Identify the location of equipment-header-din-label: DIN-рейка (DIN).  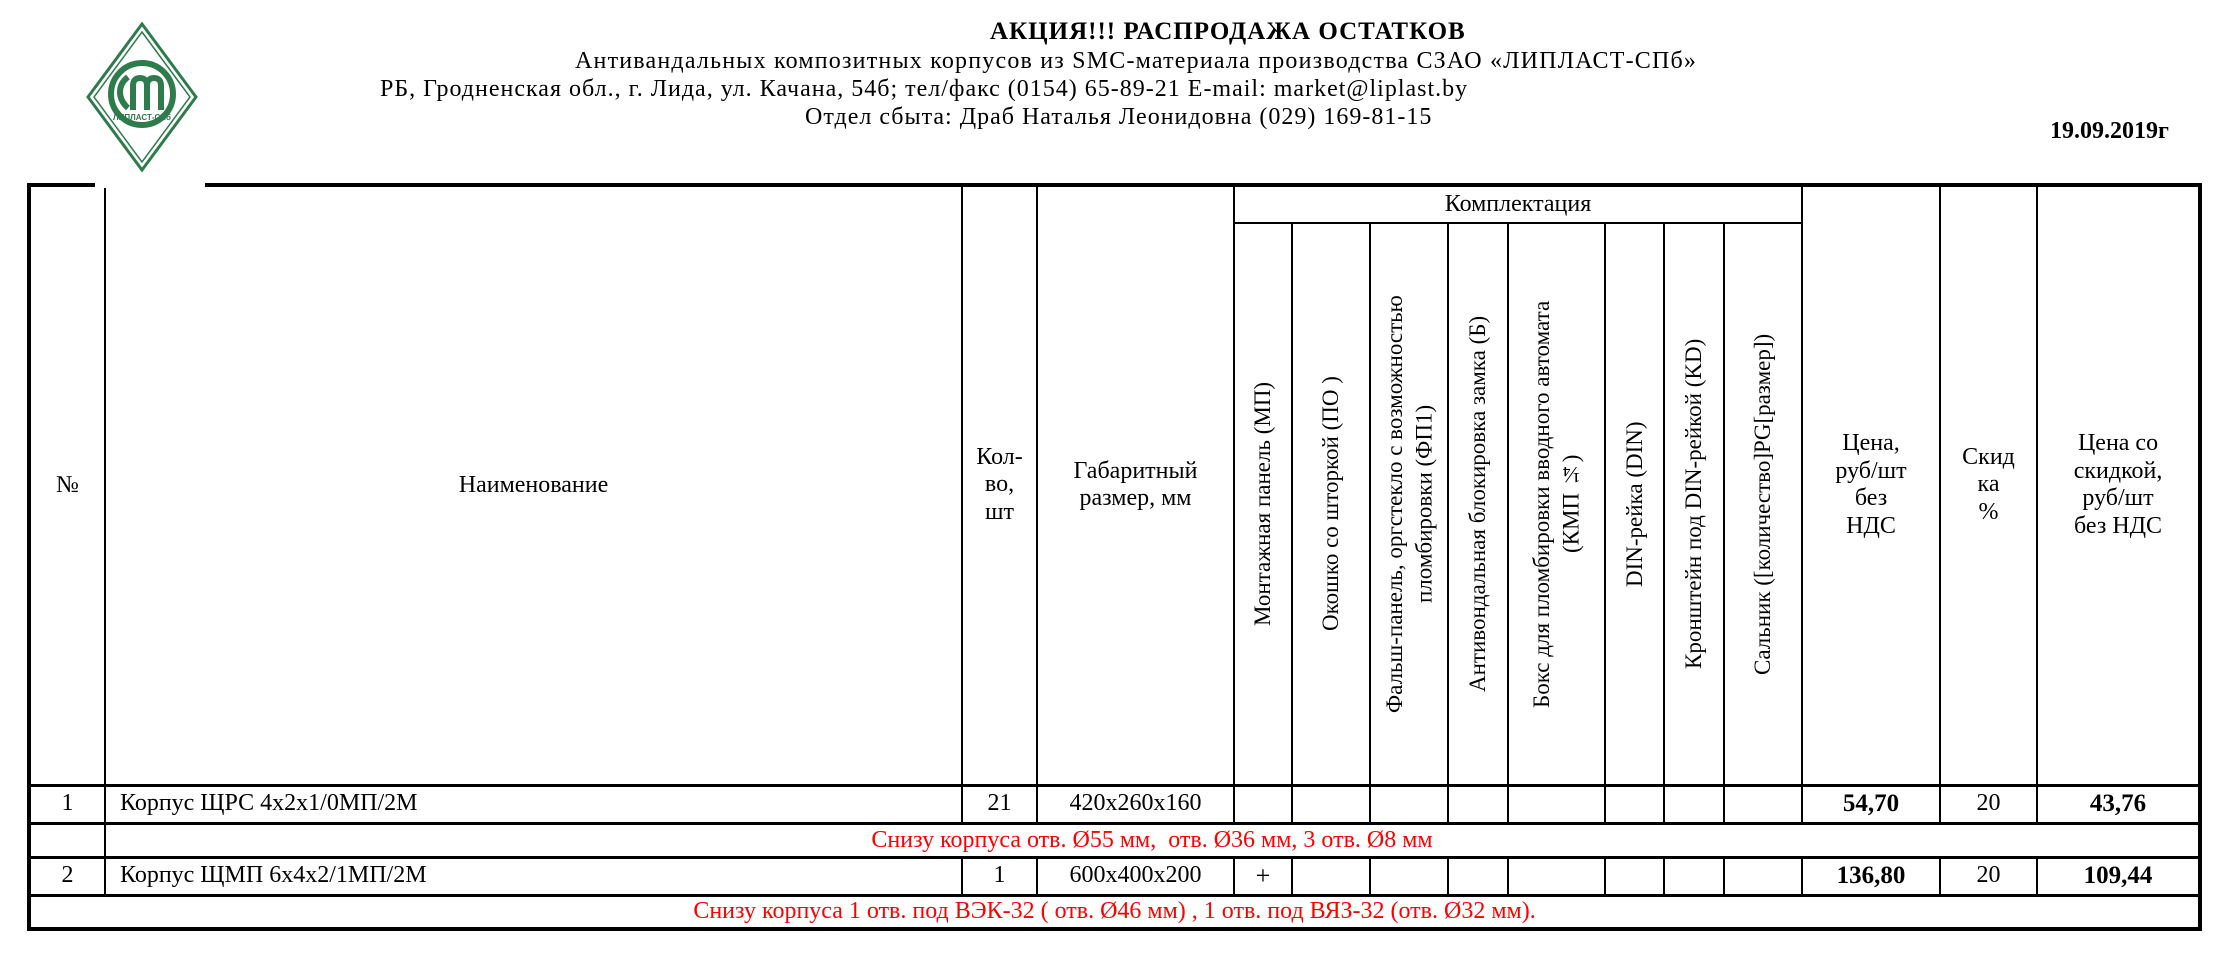
(1634, 503).